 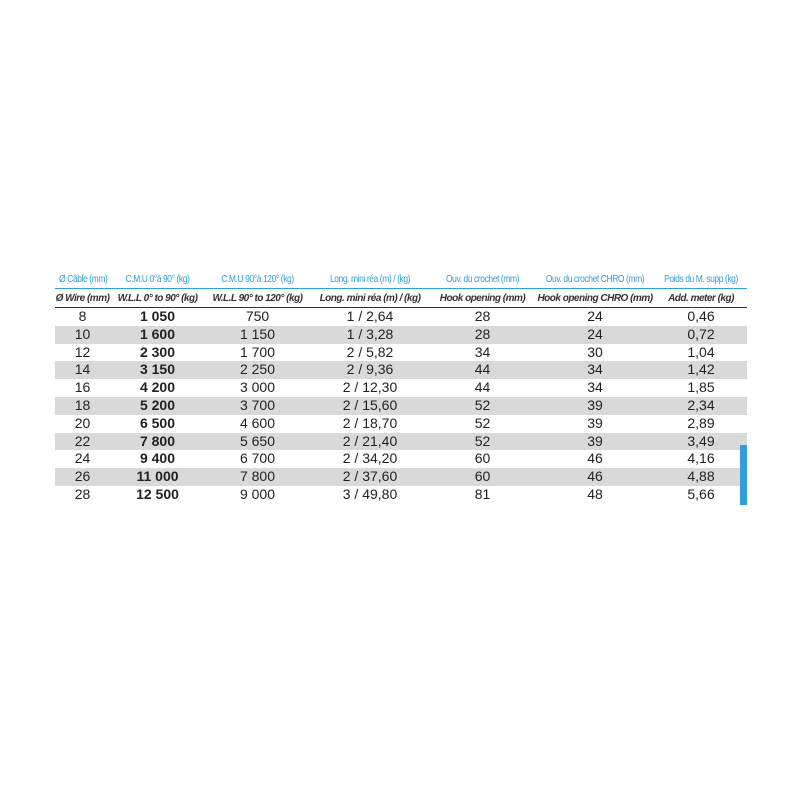 I want to click on table-cell: 20, so click(x=82, y=422).